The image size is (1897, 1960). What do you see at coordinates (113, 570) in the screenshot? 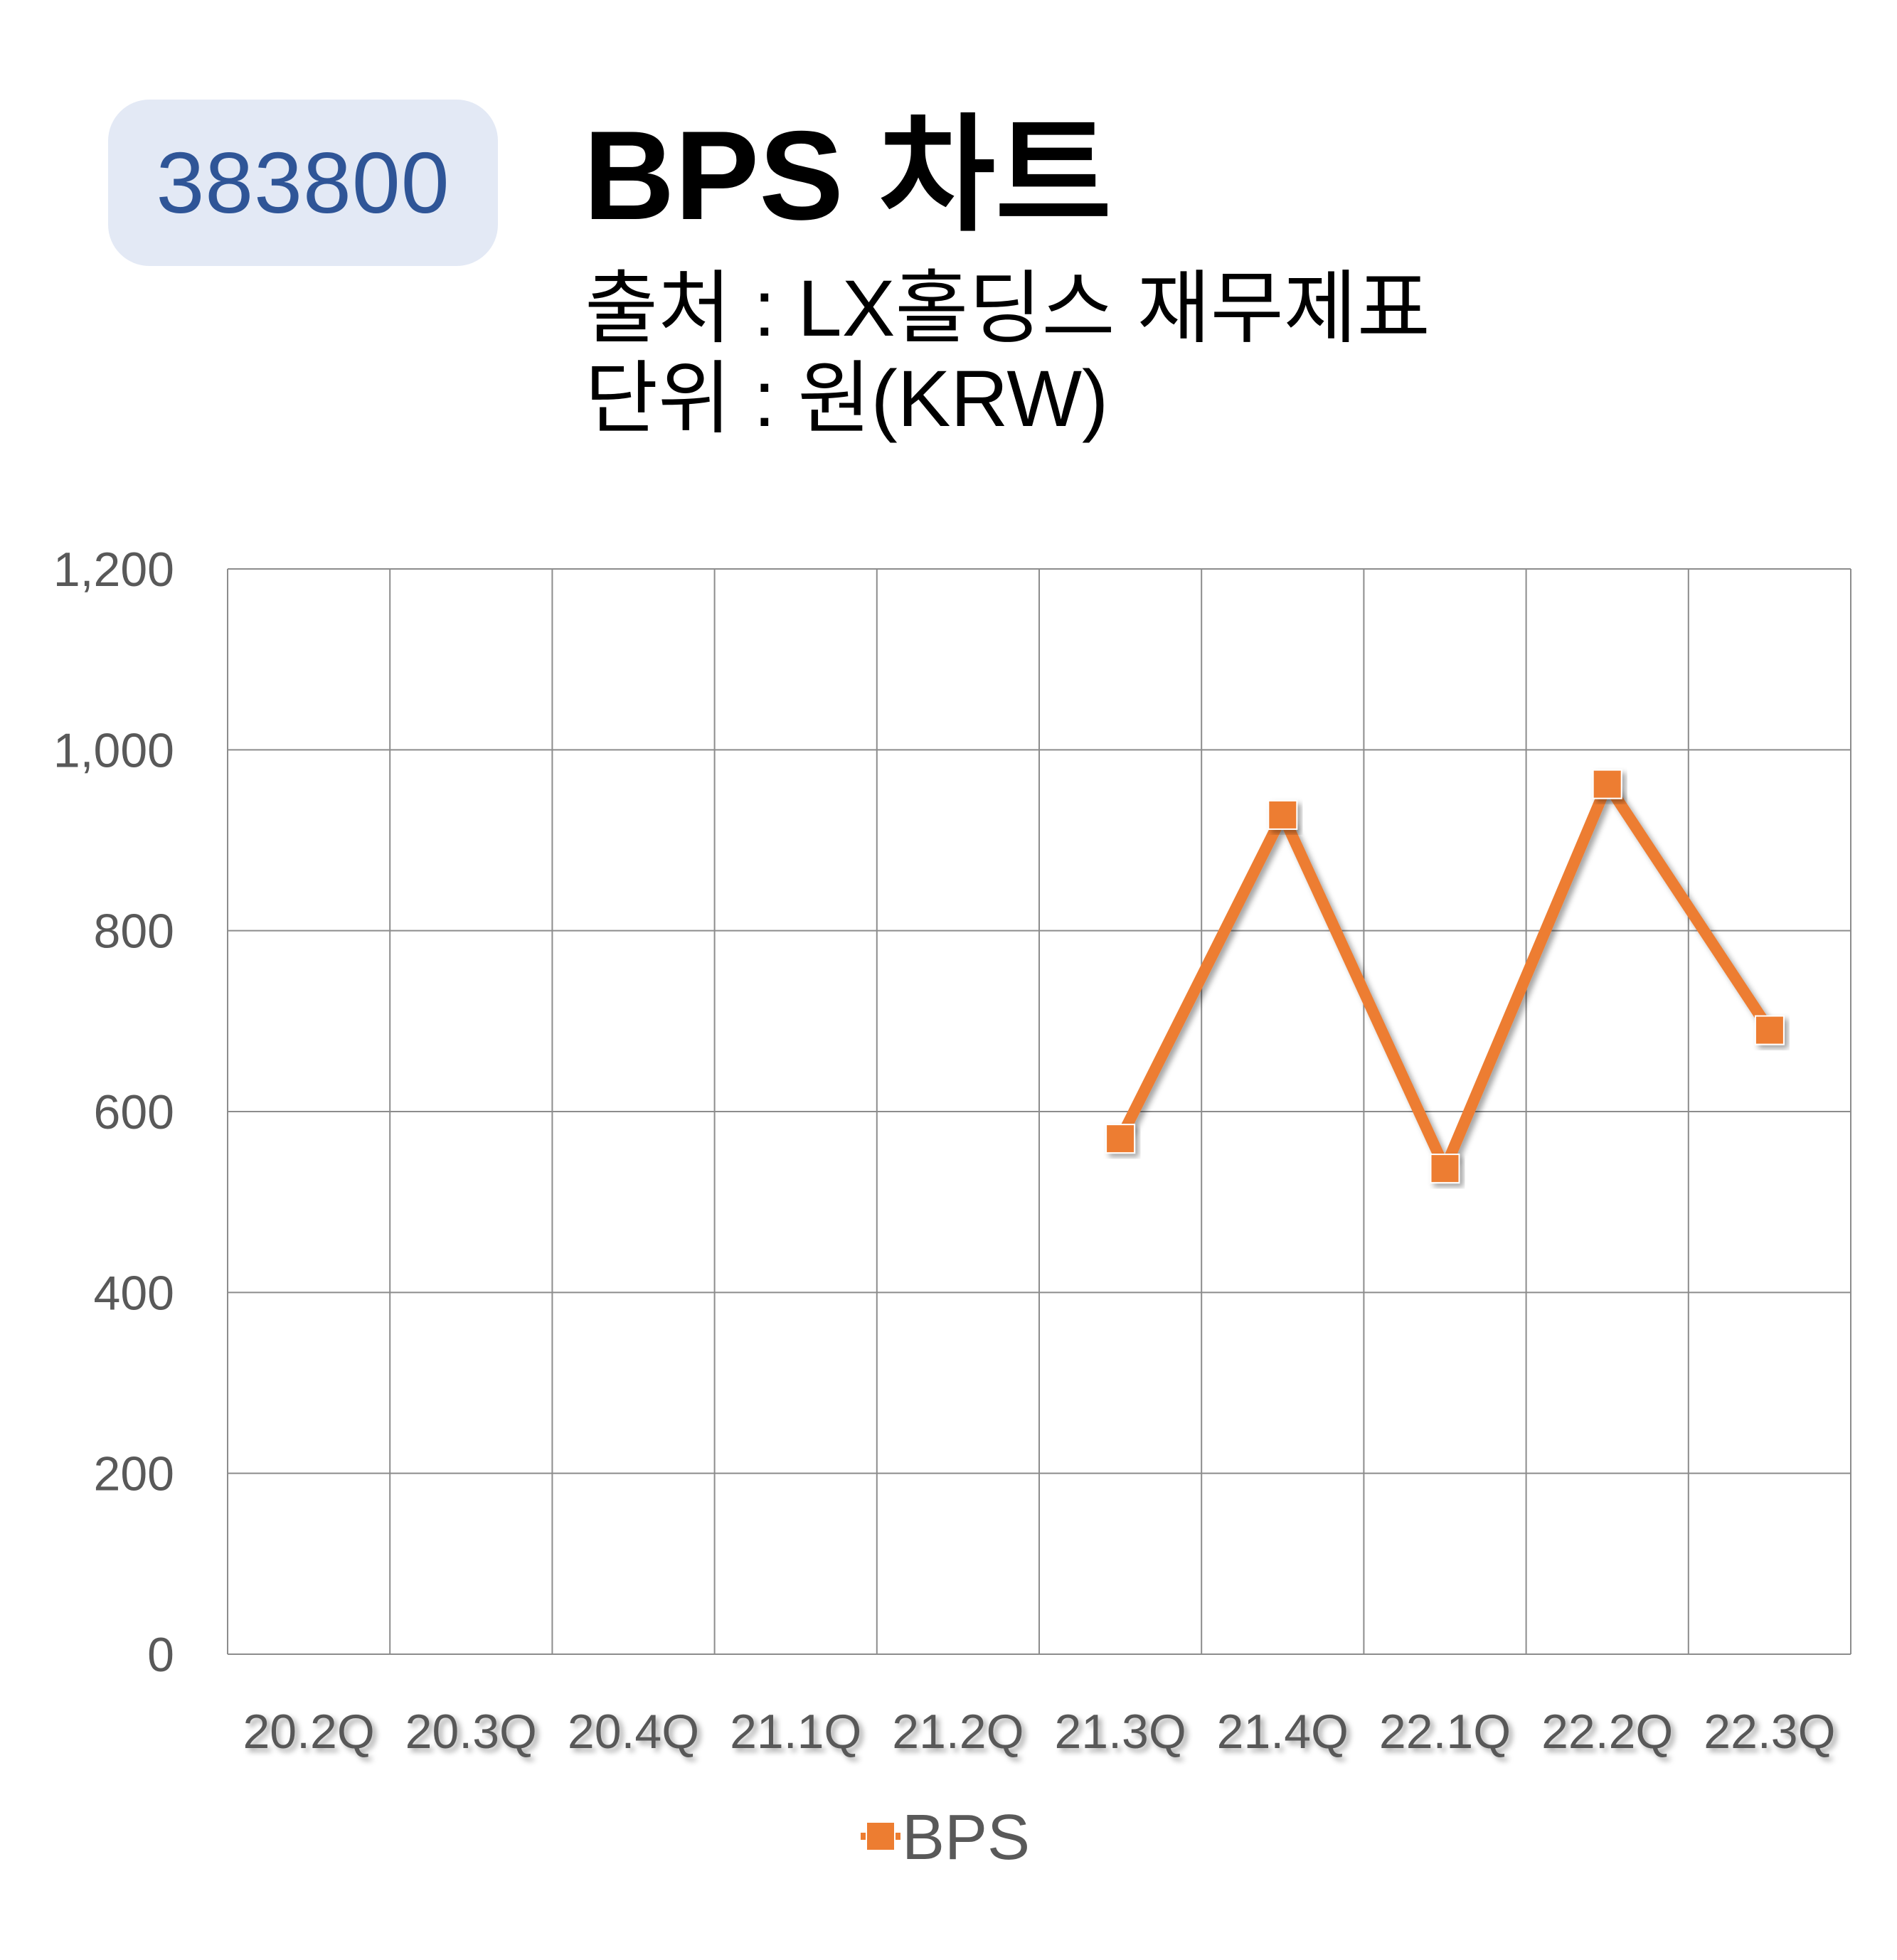
I see `y-tick-label: 1,200` at bounding box center [113, 570].